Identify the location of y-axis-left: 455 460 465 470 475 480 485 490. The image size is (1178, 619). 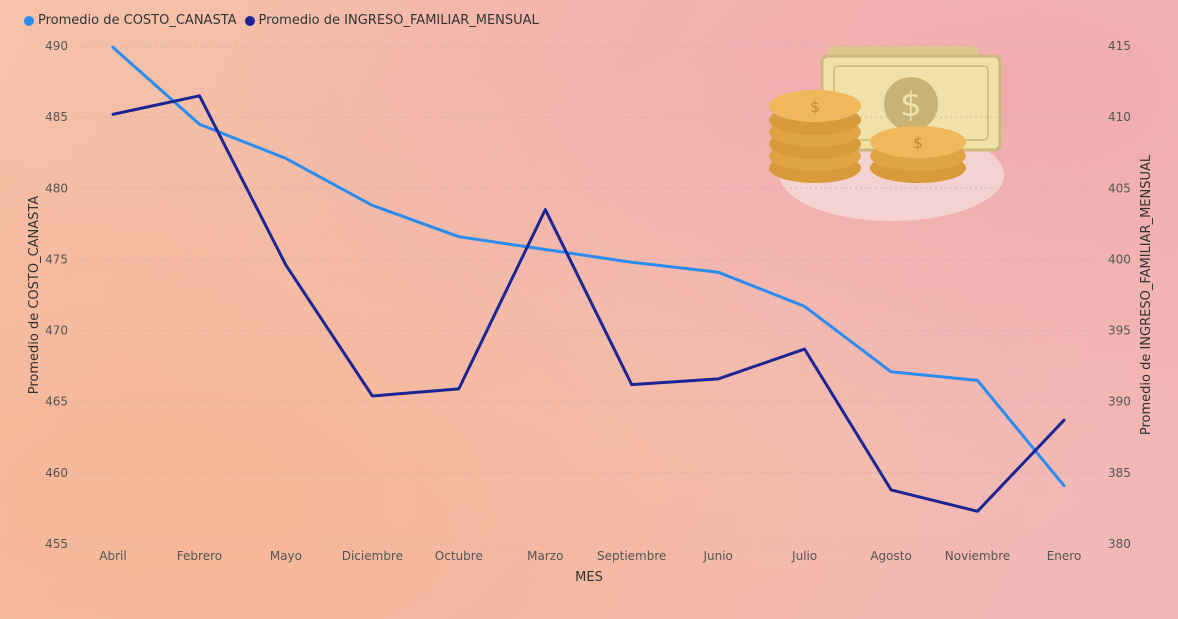
(56, 295).